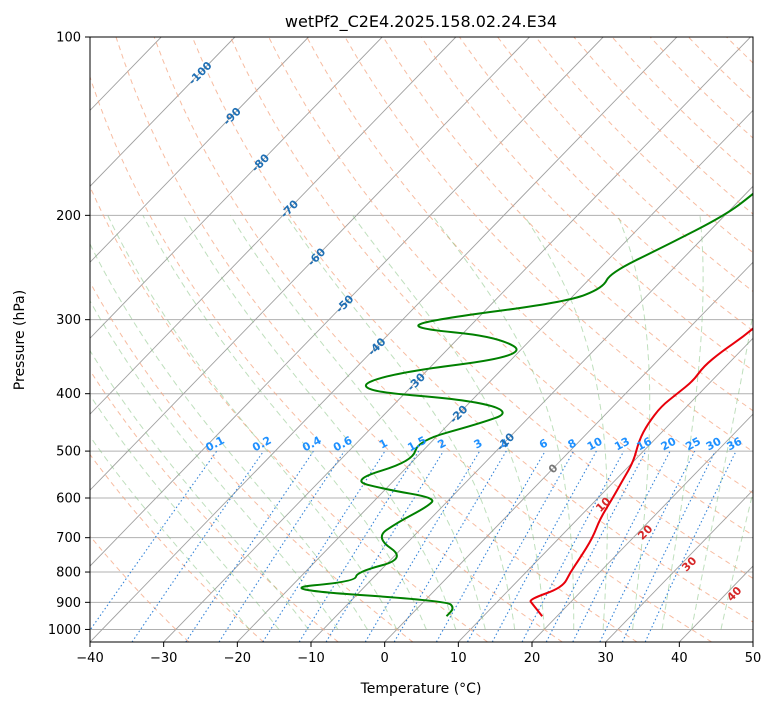 This screenshot has width=775, height=708. Describe the element at coordinates (68, 216) in the screenshot. I see `y-tick-label: 200` at that location.